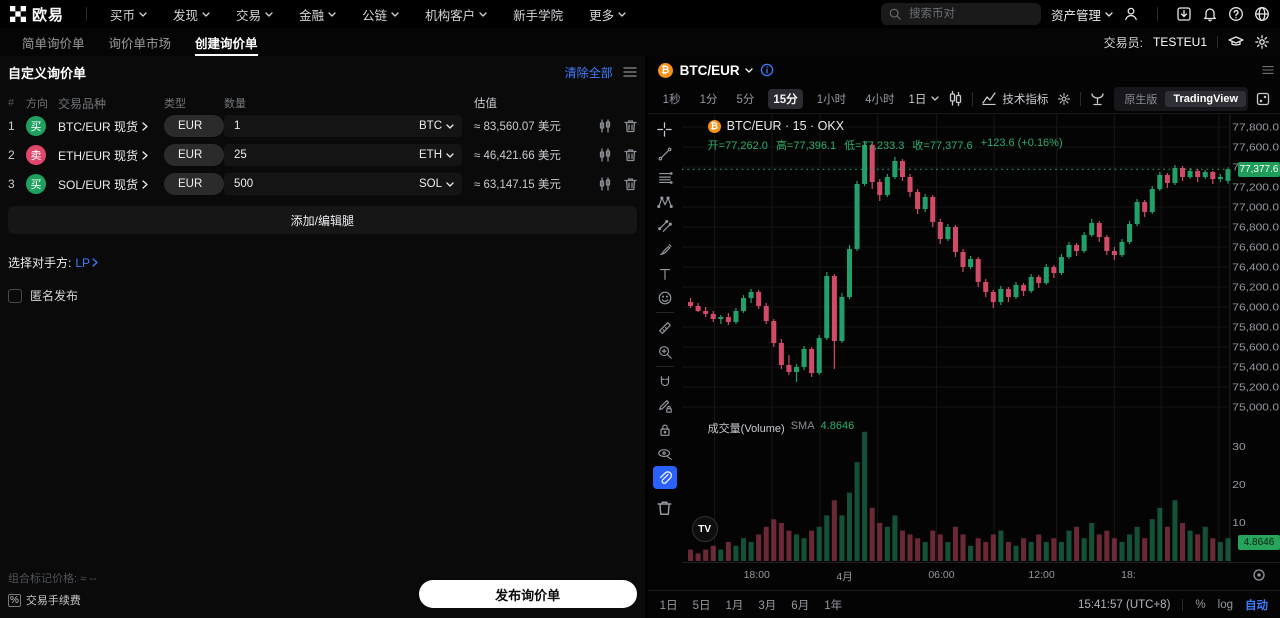 The image size is (1280, 618). Describe the element at coordinates (607, 14) in the screenshot. I see `nav-more: 更多` at that location.